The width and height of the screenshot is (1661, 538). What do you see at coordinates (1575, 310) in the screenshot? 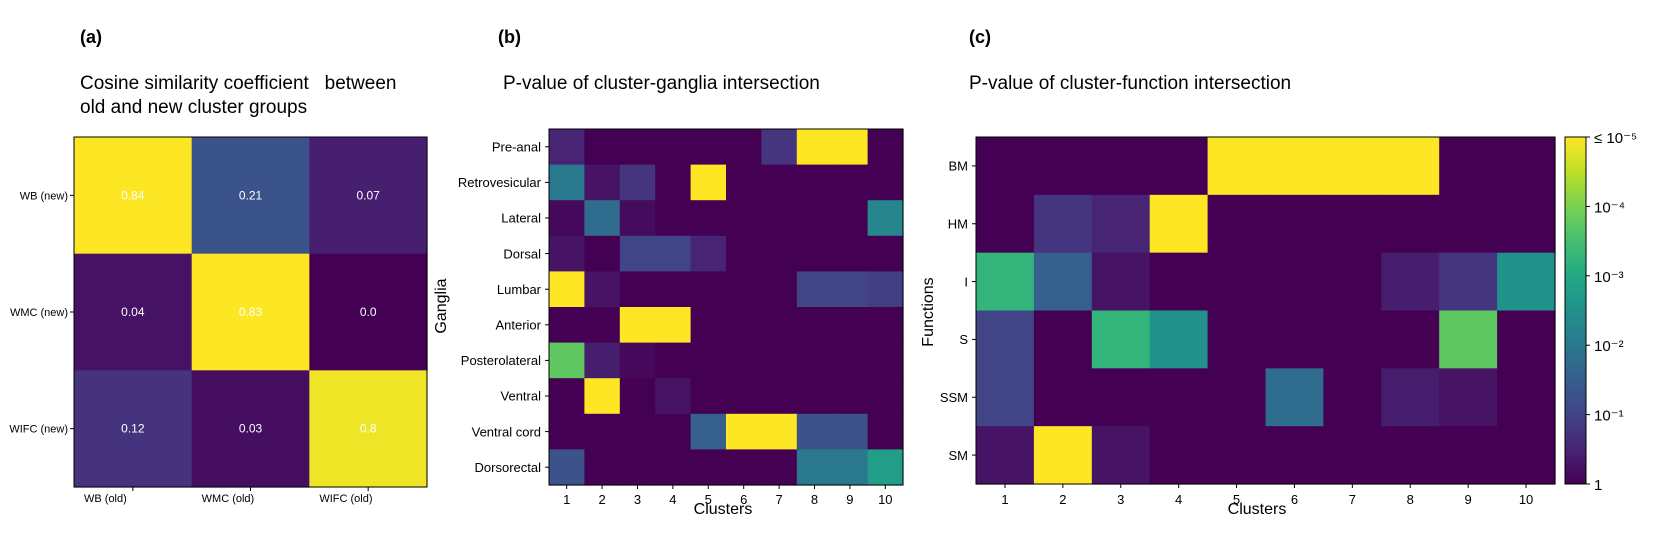
I see `colorbar-gradient` at bounding box center [1575, 310].